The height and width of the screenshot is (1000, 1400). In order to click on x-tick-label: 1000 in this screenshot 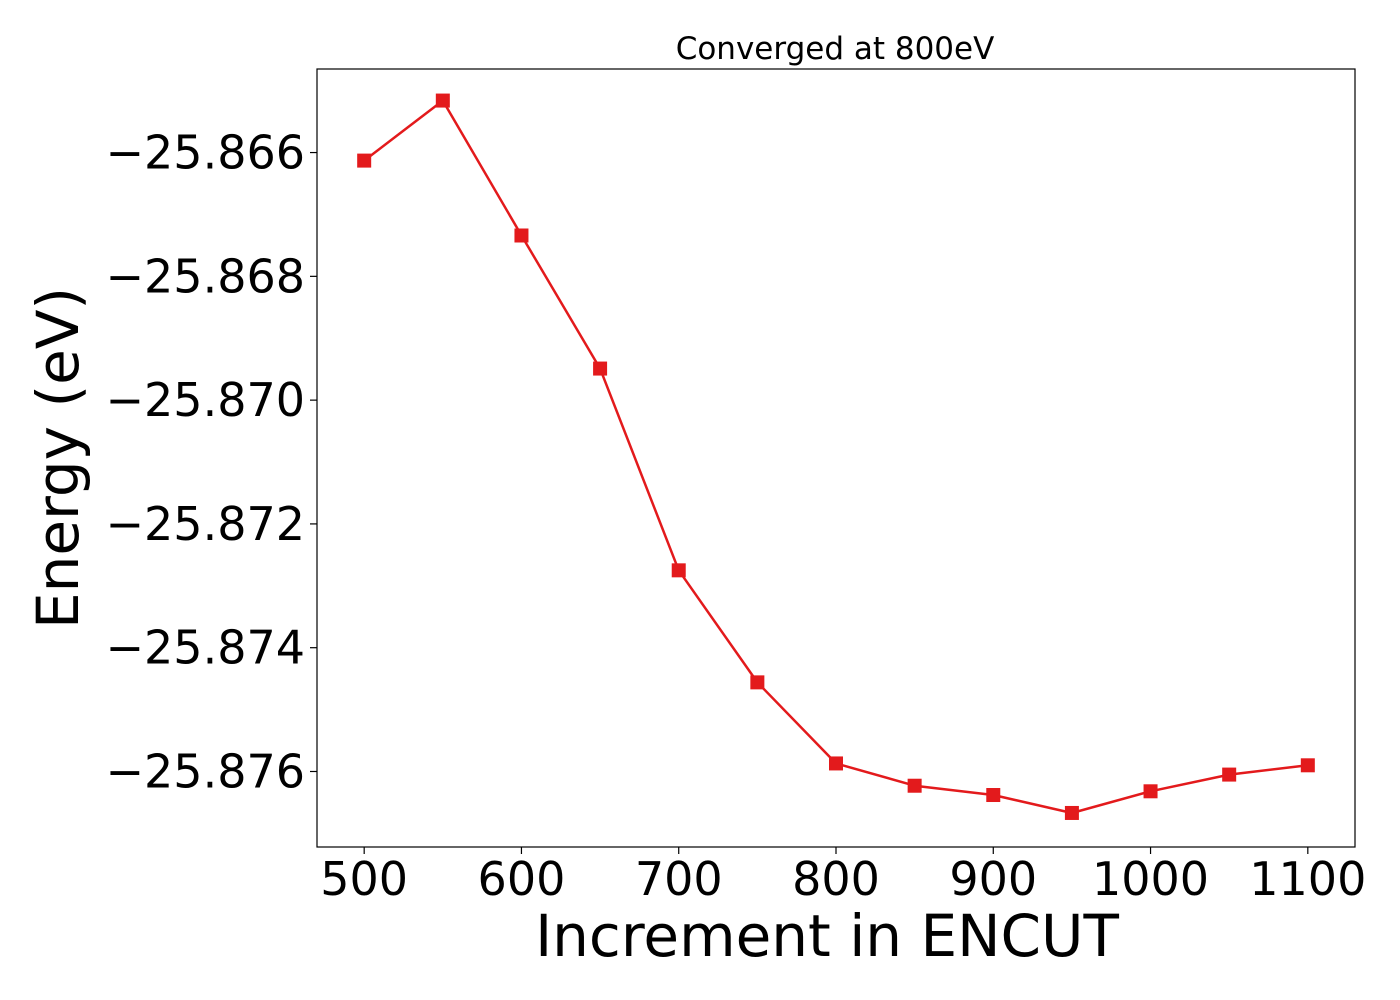, I will do `click(1150, 879)`.